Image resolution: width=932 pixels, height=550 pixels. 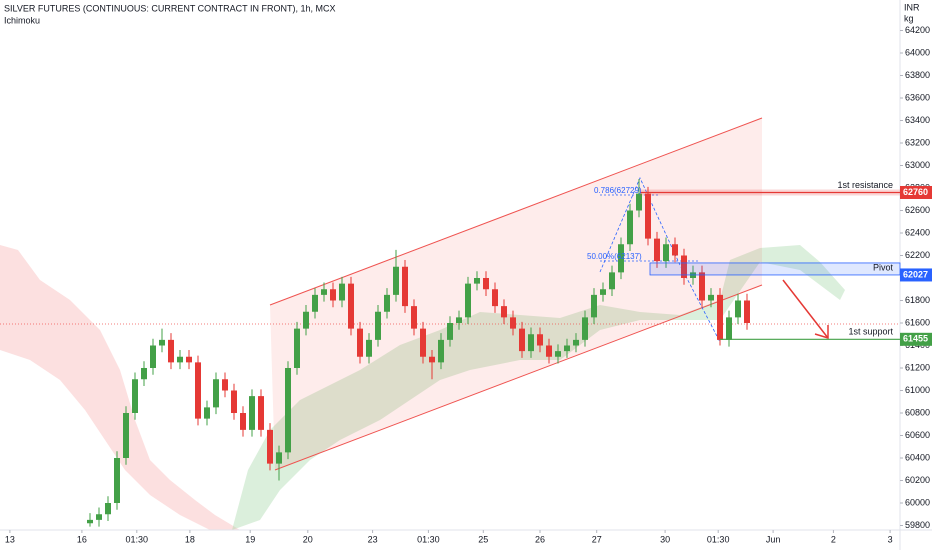 What do you see at coordinates (540, 539) in the screenshot?
I see `x-tick-label: 26` at bounding box center [540, 539].